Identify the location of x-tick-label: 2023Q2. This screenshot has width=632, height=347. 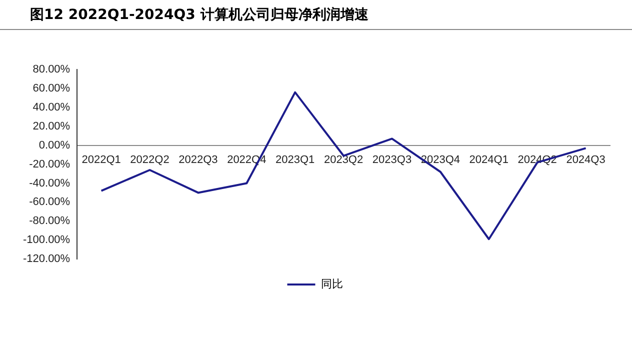
(344, 160).